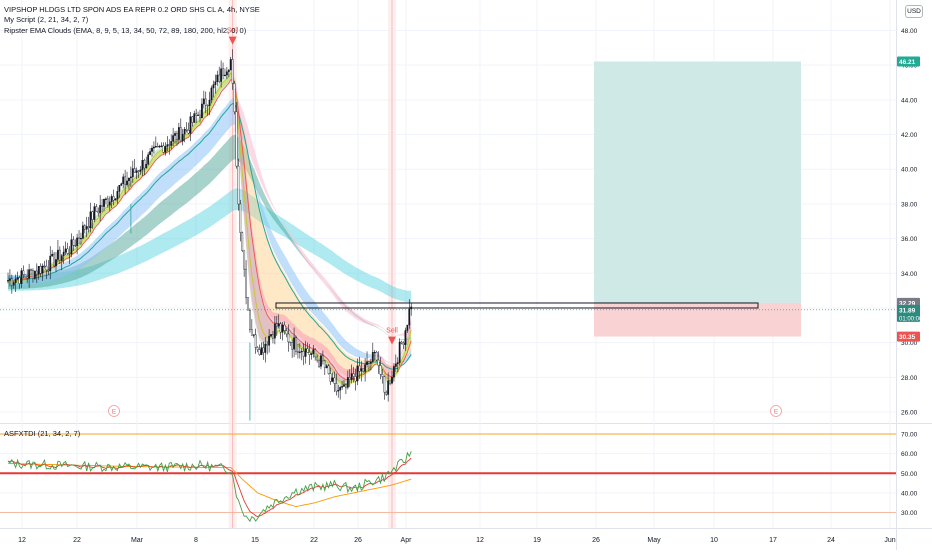 The height and width of the screenshot is (555, 932). What do you see at coordinates (537, 540) in the screenshot?
I see `time-axis-label: 19` at bounding box center [537, 540].